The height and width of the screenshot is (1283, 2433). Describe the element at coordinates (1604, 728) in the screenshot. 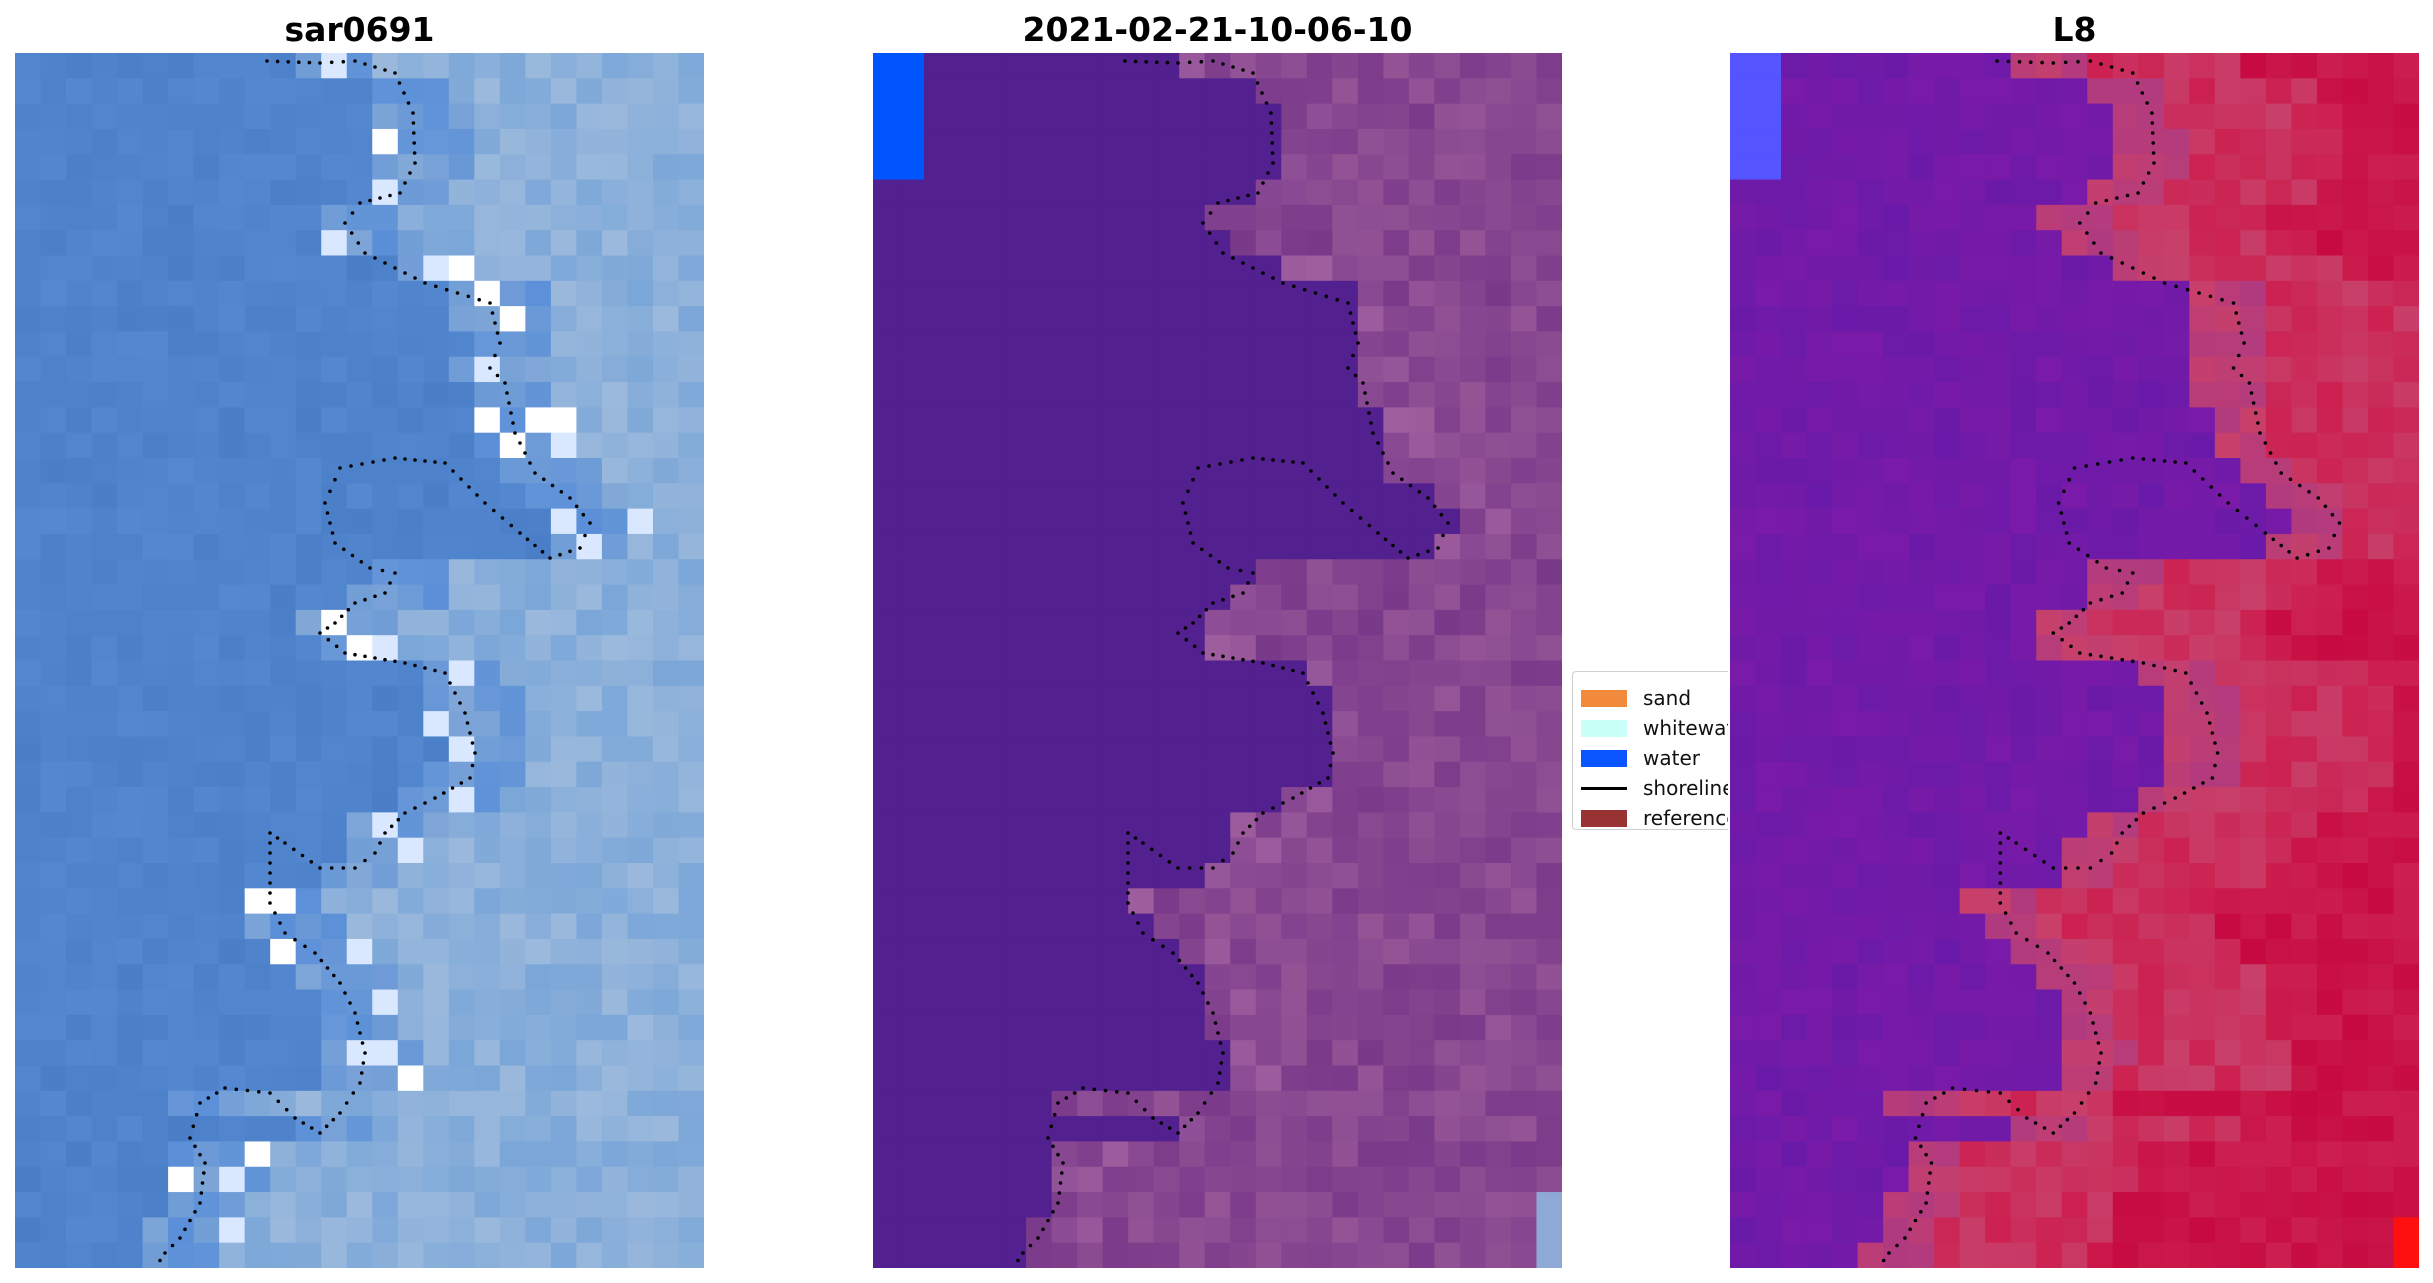

I see `whitewater-swatch` at that location.